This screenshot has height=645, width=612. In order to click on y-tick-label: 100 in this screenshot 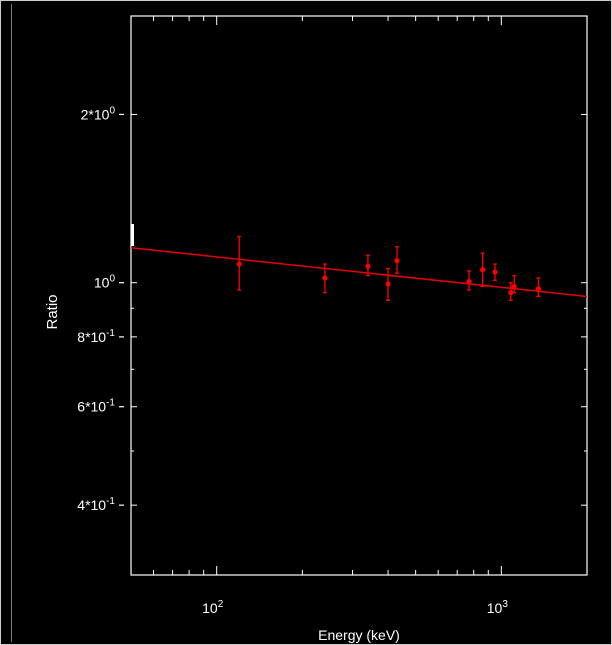, I will do `click(105, 282)`.